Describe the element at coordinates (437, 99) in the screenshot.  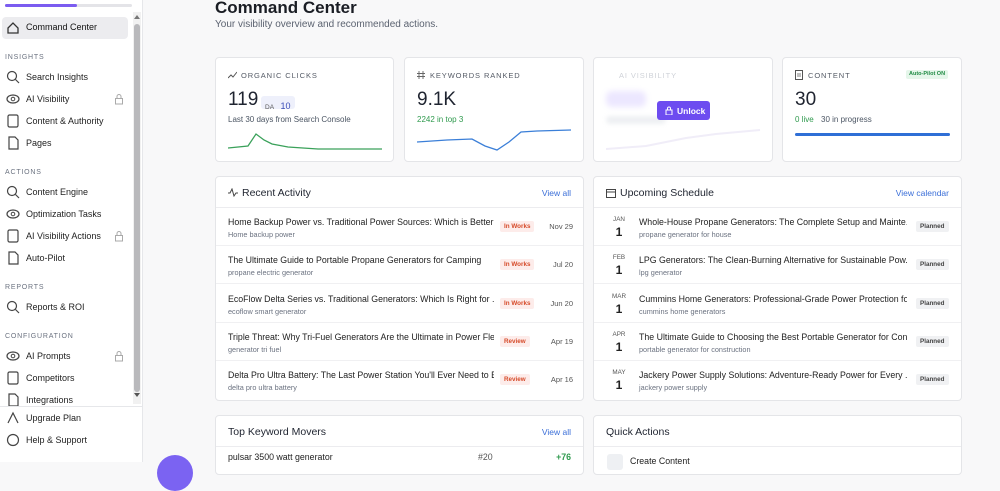
I see `stat-value: 9.1K` at that location.